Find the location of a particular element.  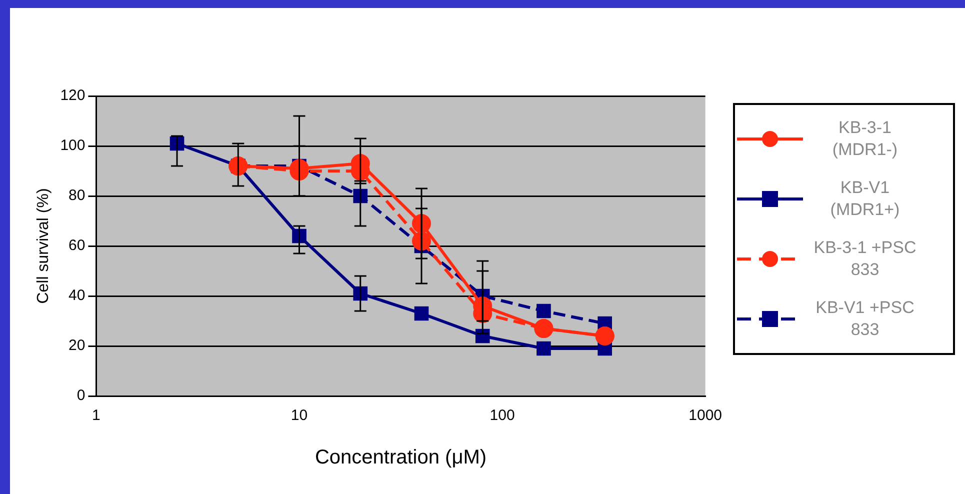

legend-label: KB-3-1 +PSC 833 is located at coordinates (865, 259).